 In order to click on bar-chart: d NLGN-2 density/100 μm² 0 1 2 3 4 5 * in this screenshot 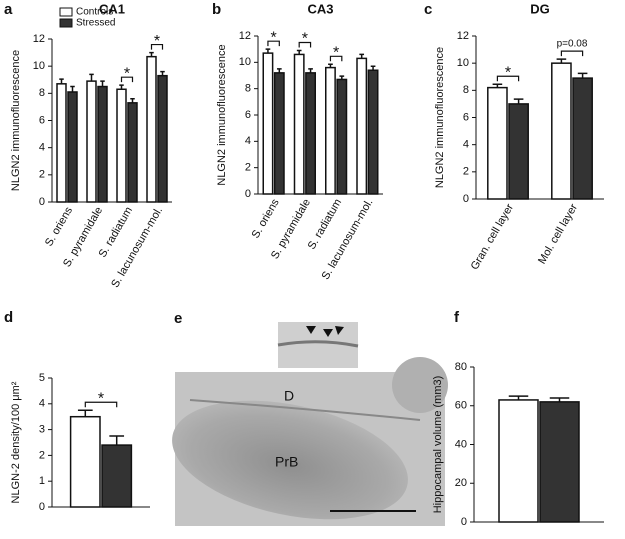, I will do `click(77, 411)`.